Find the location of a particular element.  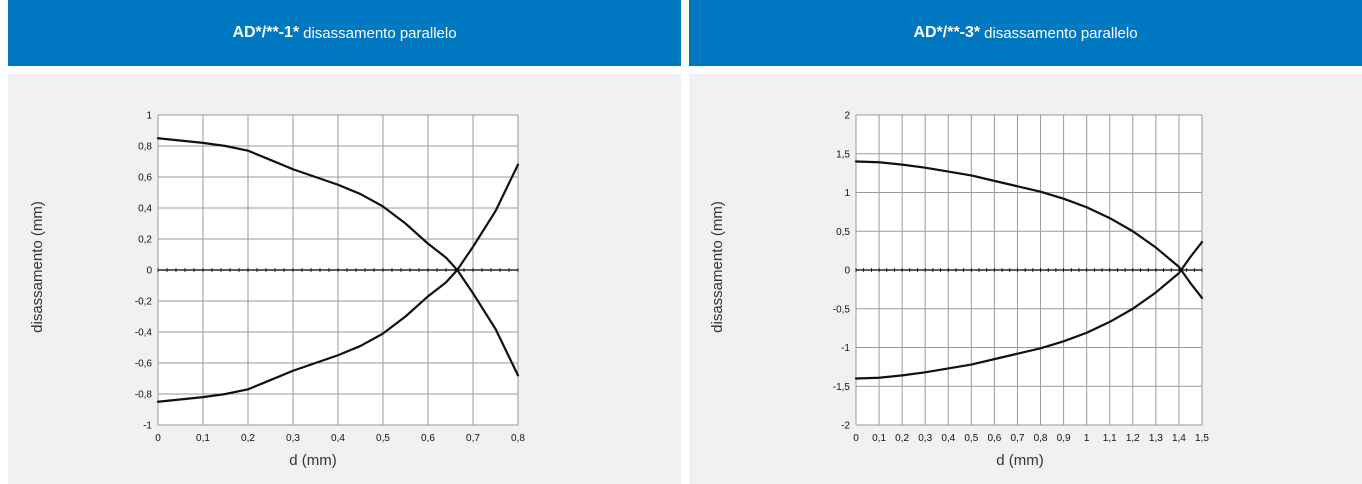

y-tick-label: -0,6 is located at coordinates (144, 364).